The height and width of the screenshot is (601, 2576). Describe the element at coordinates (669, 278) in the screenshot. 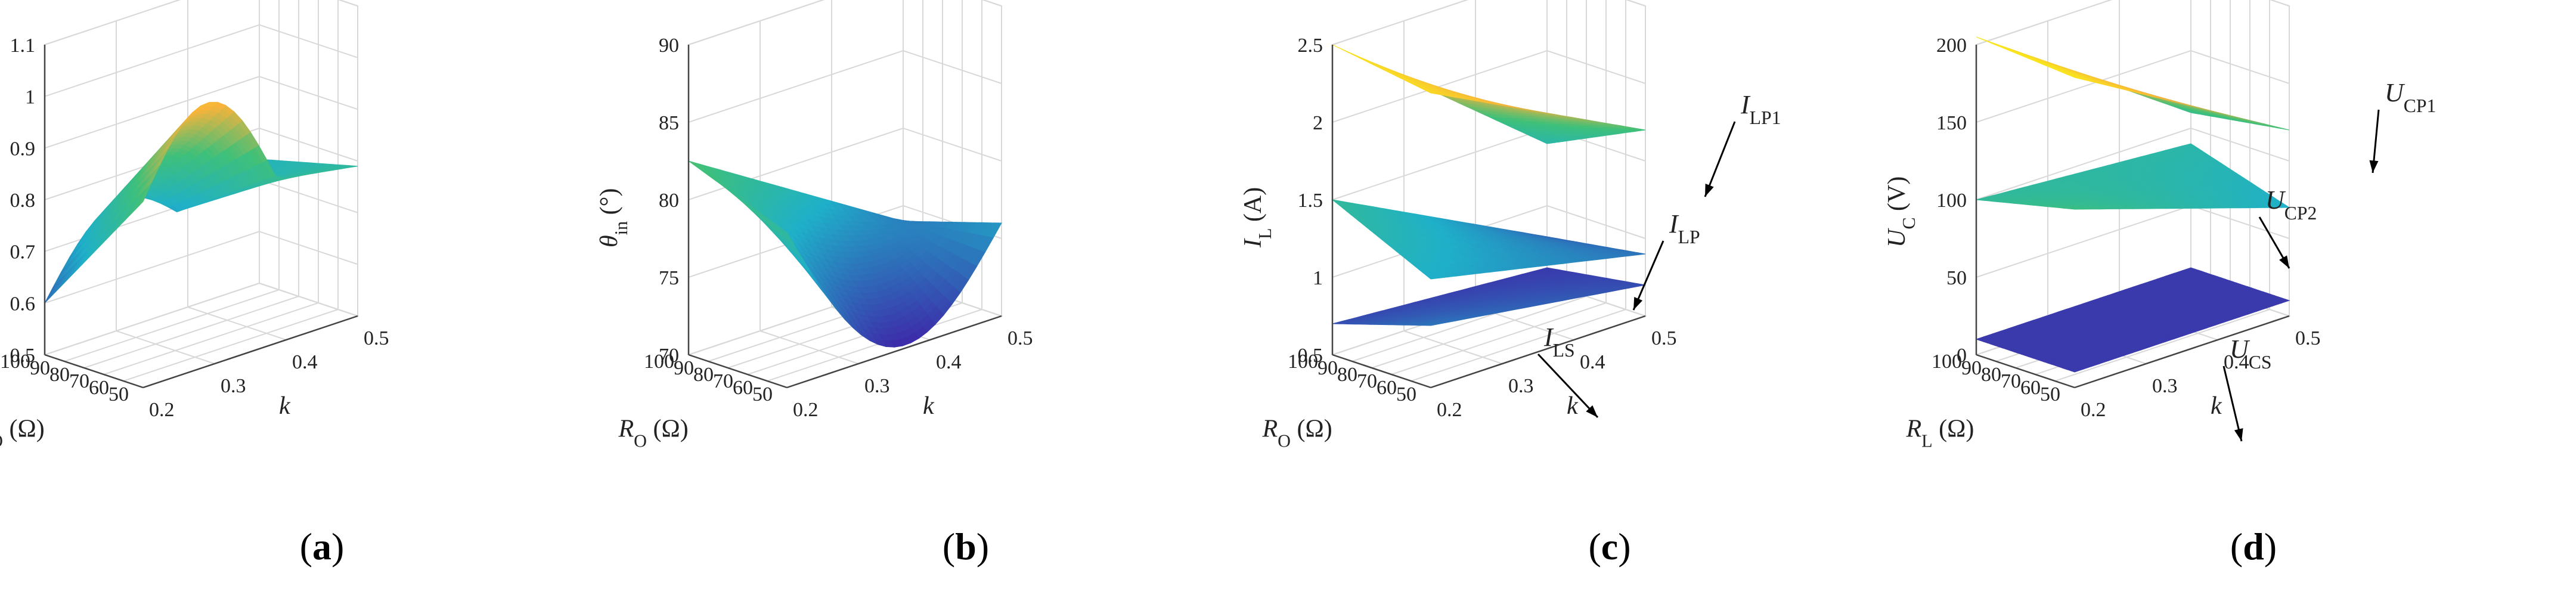

I see `z-tick-label: 75` at that location.